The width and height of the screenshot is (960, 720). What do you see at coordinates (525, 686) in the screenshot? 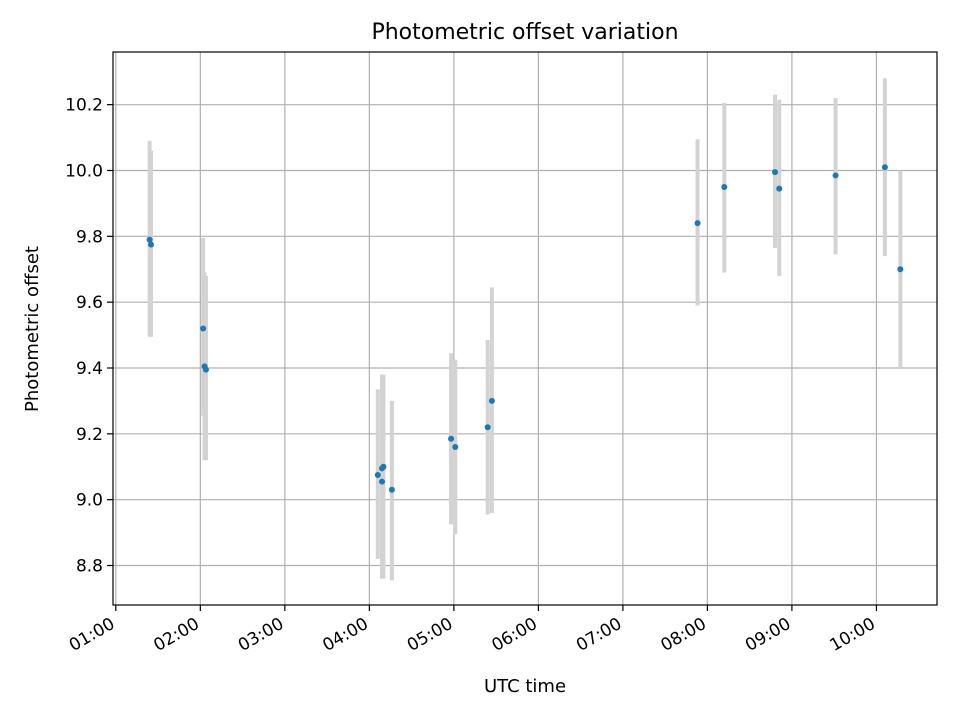
I see `x-axis-label: UTC time` at bounding box center [525, 686].